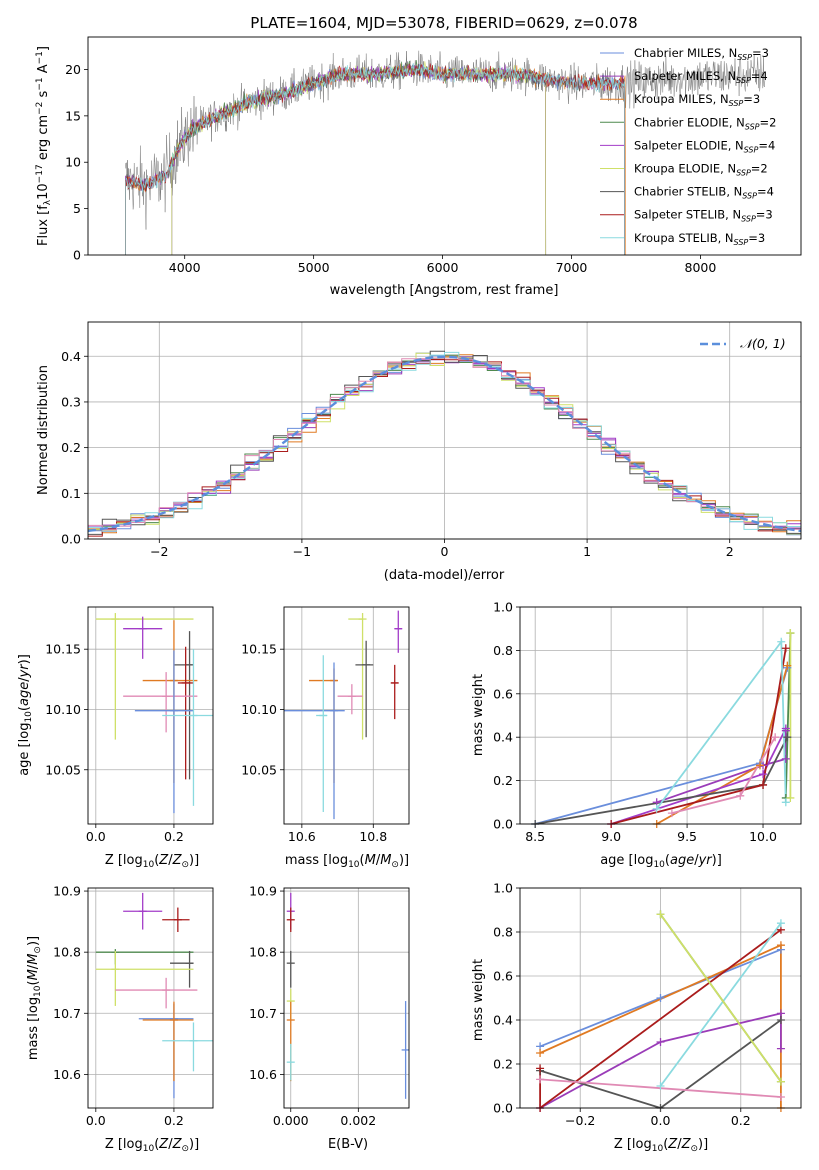 Image resolution: width=819 pixels, height=1170 pixels. I want to click on y-tick-label: 0.3, so click(71, 401).